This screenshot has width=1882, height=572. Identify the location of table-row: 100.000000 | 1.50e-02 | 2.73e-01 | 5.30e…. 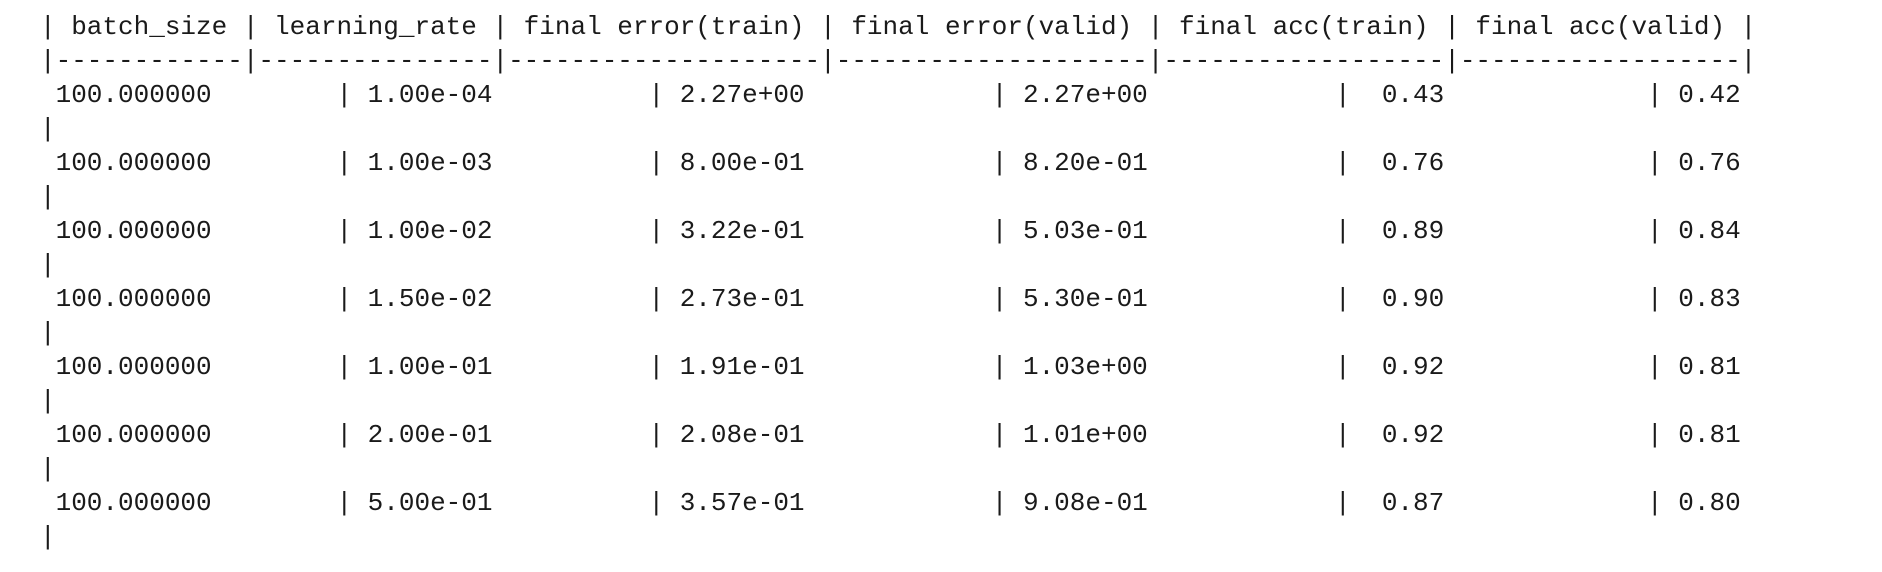
(890, 299).